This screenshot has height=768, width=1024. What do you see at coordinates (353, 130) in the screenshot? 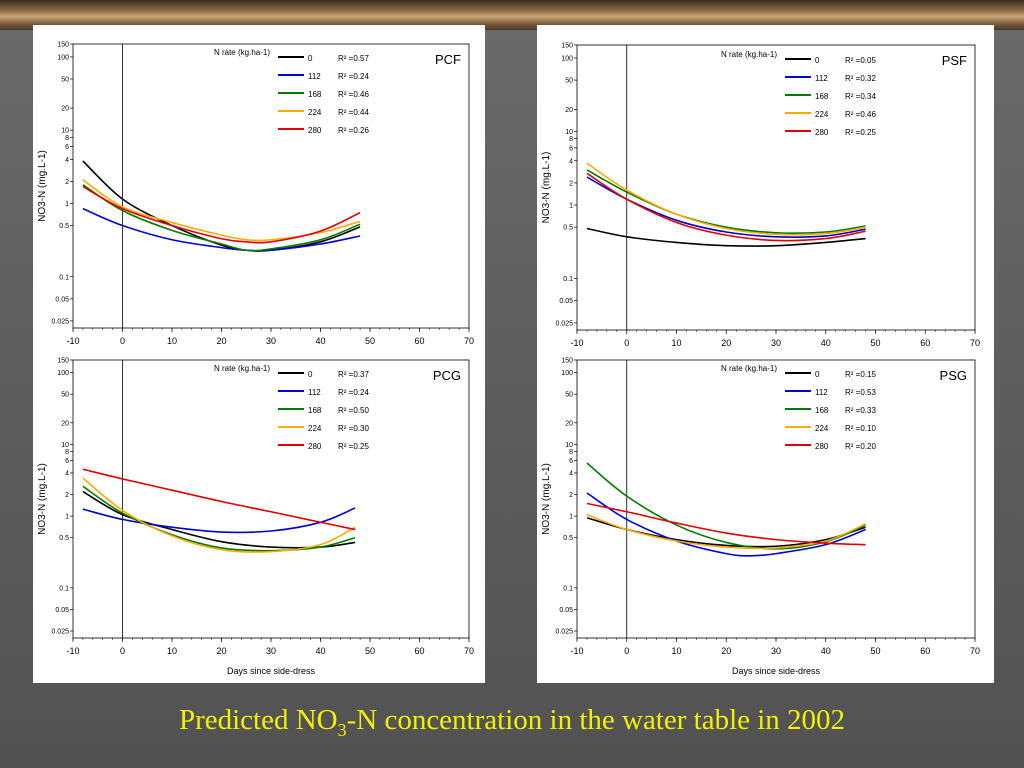
I see `legend-r2-280: R² =0.26` at bounding box center [353, 130].